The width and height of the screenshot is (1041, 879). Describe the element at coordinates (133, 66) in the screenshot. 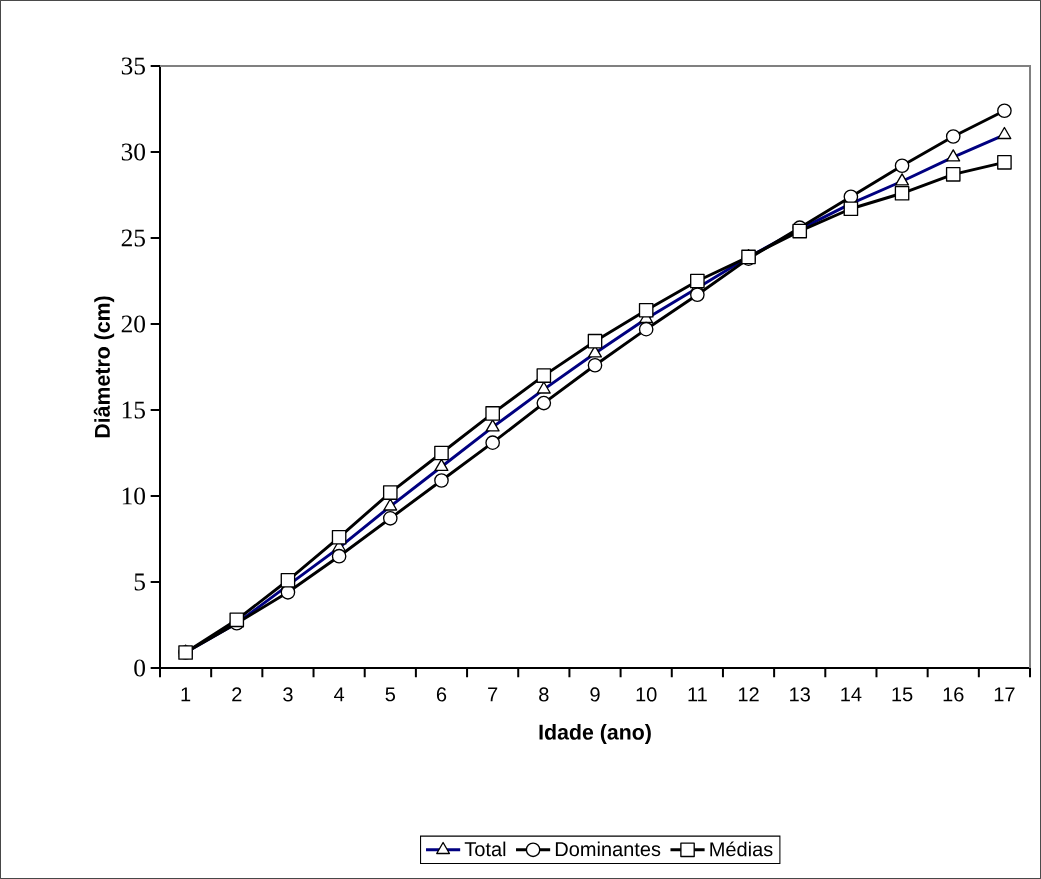

I see `y-tick-label: 35` at that location.